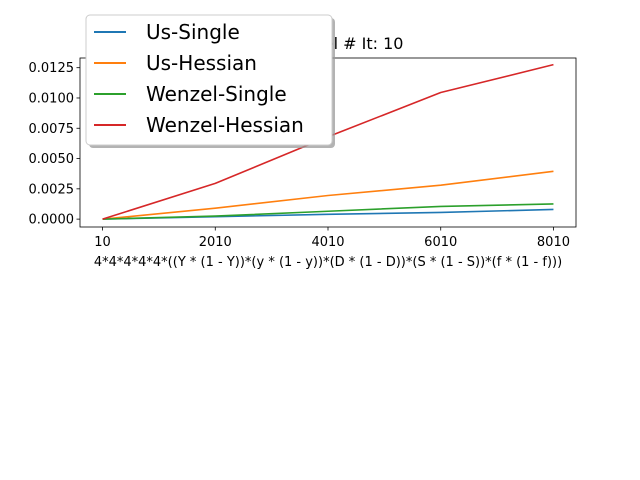 The image size is (640, 480). Describe the element at coordinates (102, 242) in the screenshot. I see `x-tick-label: 10` at that location.